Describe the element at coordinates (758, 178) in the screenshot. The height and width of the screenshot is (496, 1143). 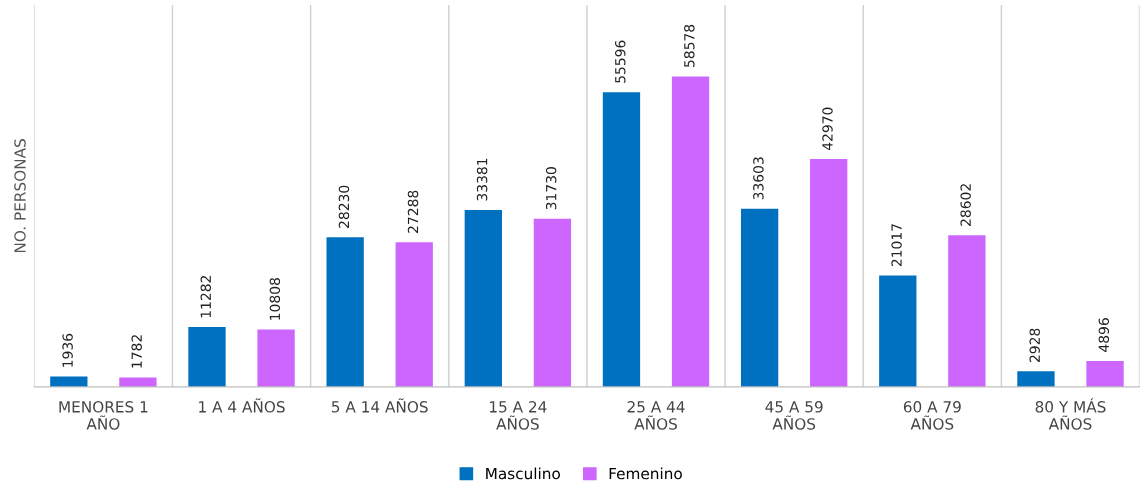
I see `data-label: 33603` at that location.